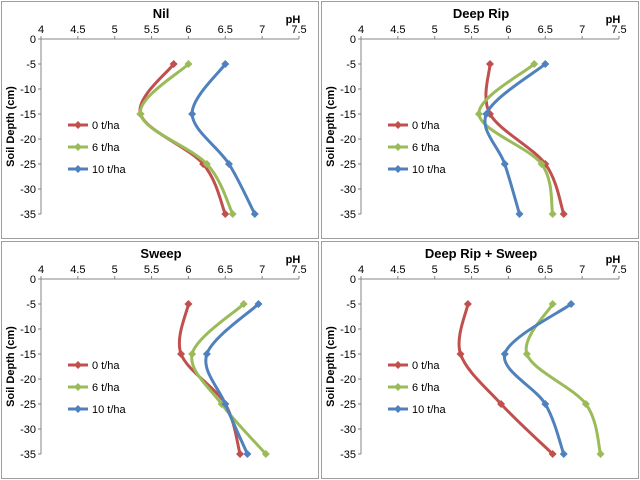 This screenshot has width=640, height=480. I want to click on y-tick-label: -30, so click(28, 430).